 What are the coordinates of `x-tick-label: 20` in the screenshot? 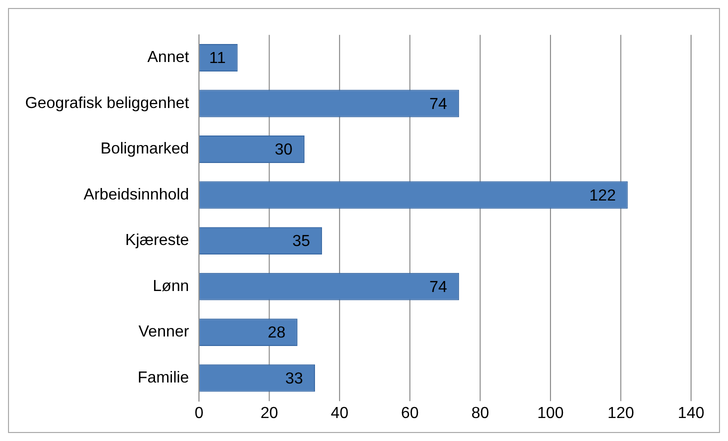 It's located at (269, 413).